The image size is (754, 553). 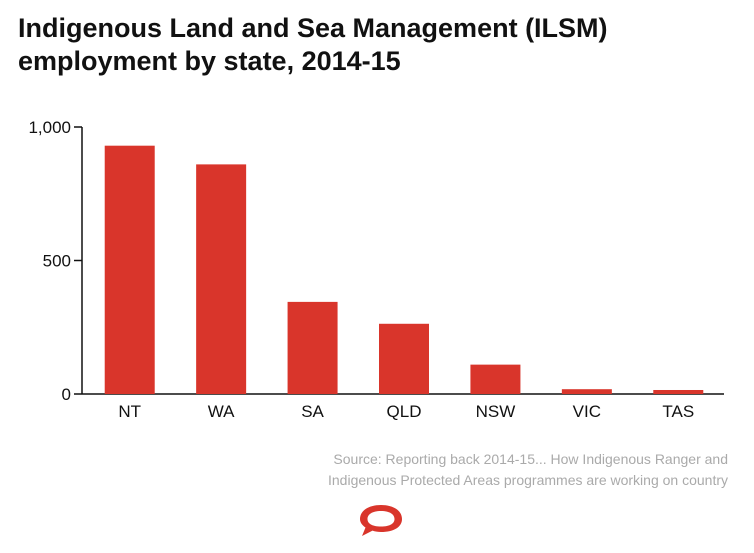 What do you see at coordinates (495, 379) in the screenshot?
I see `bar-nsw` at bounding box center [495, 379].